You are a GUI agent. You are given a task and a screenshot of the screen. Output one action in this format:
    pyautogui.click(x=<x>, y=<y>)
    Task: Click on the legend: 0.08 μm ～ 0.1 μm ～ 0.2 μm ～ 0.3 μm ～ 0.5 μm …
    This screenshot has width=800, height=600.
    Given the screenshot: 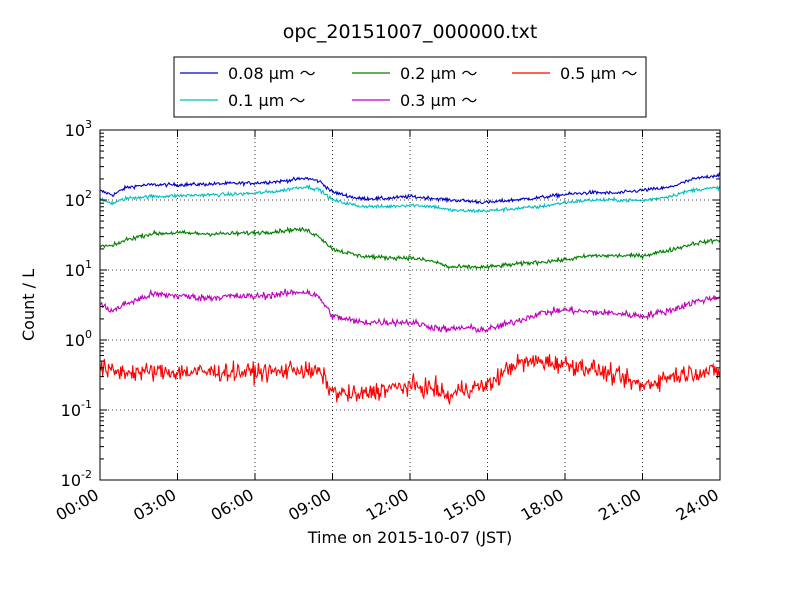 What is the action you would take?
    pyautogui.click(x=410, y=87)
    